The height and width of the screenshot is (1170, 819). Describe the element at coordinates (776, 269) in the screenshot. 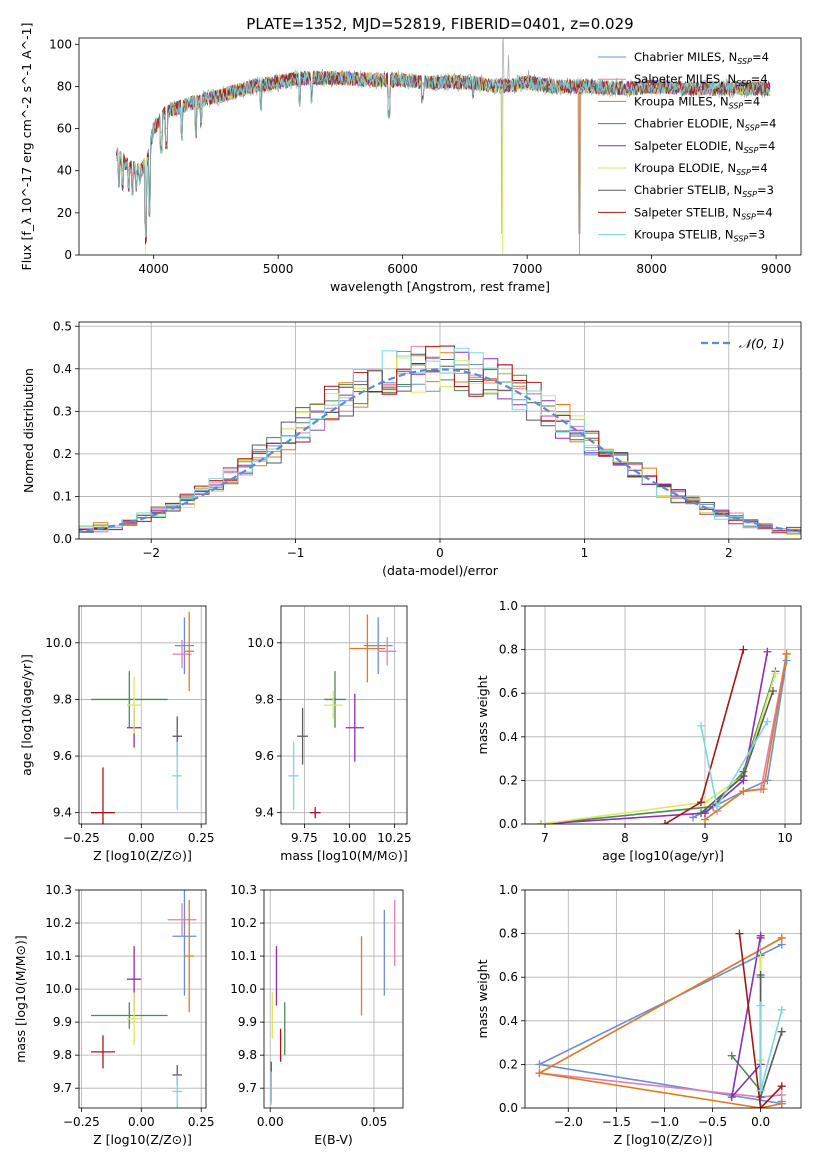

I see `x-tick-label: 9000` at that location.